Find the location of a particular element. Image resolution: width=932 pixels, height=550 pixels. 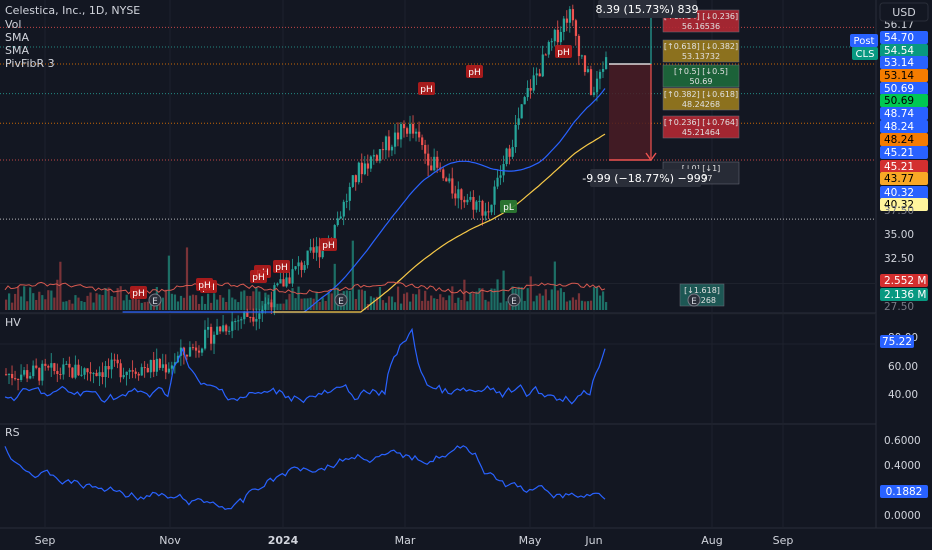

fib-level-box: [↑0.618] [↓0.382]53.13732 is located at coordinates (701, 51).